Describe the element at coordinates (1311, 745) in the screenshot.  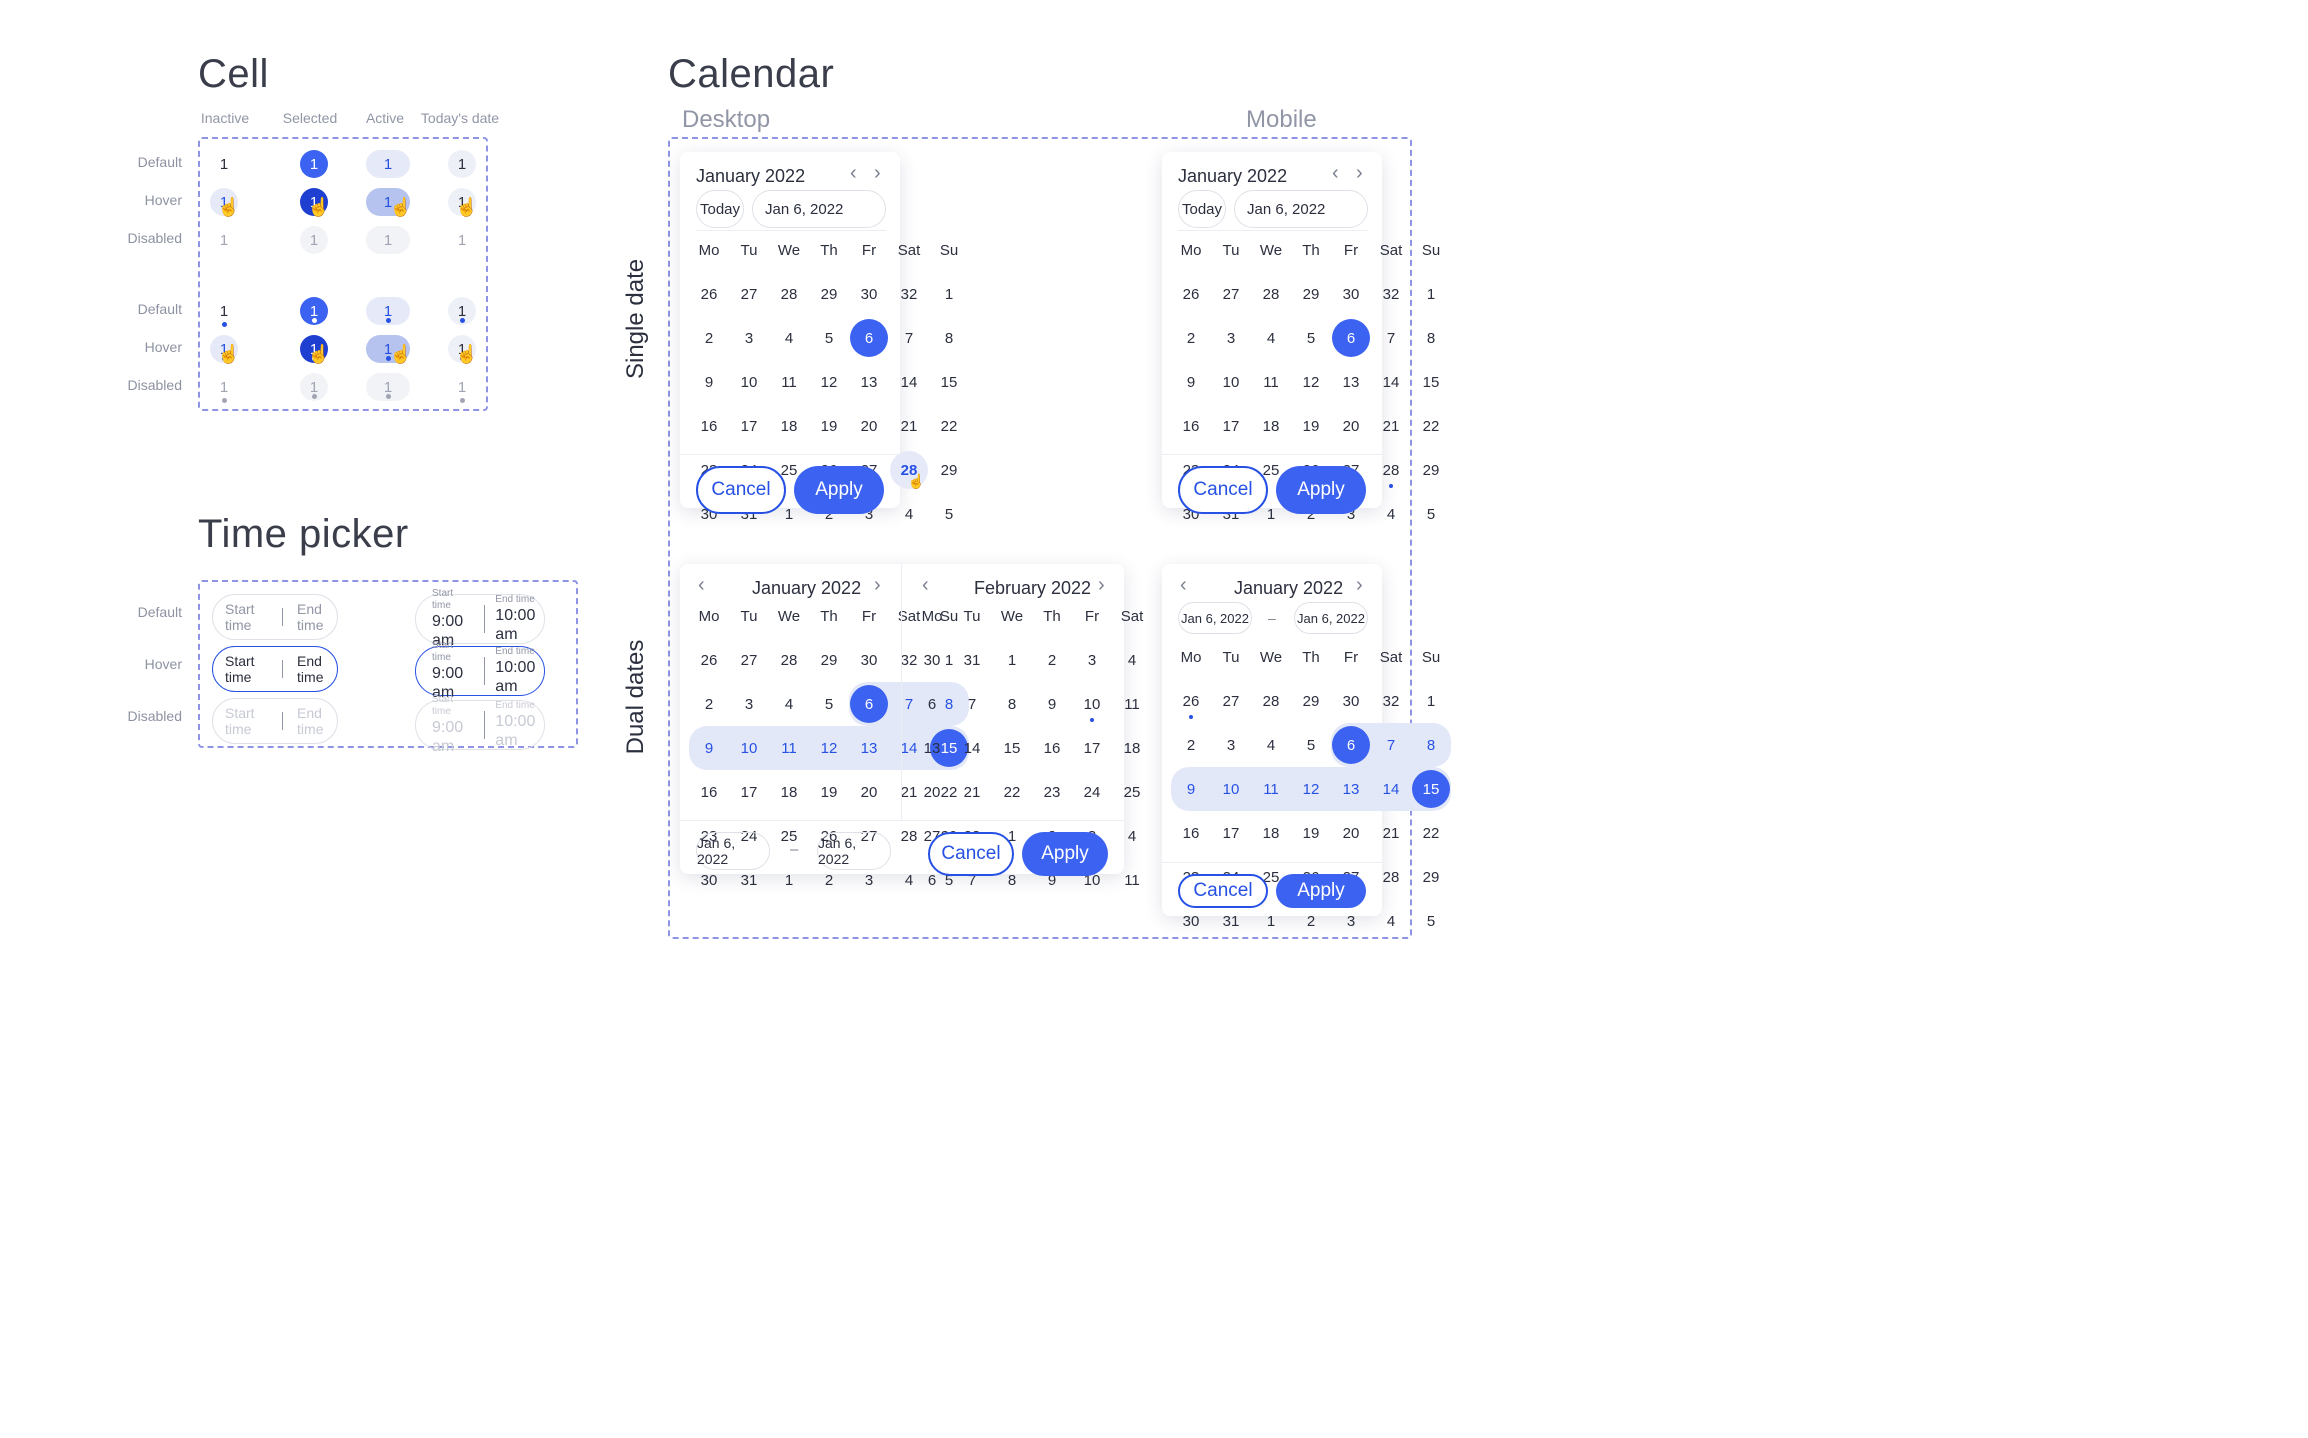
I see `day-cell: 5` at that location.